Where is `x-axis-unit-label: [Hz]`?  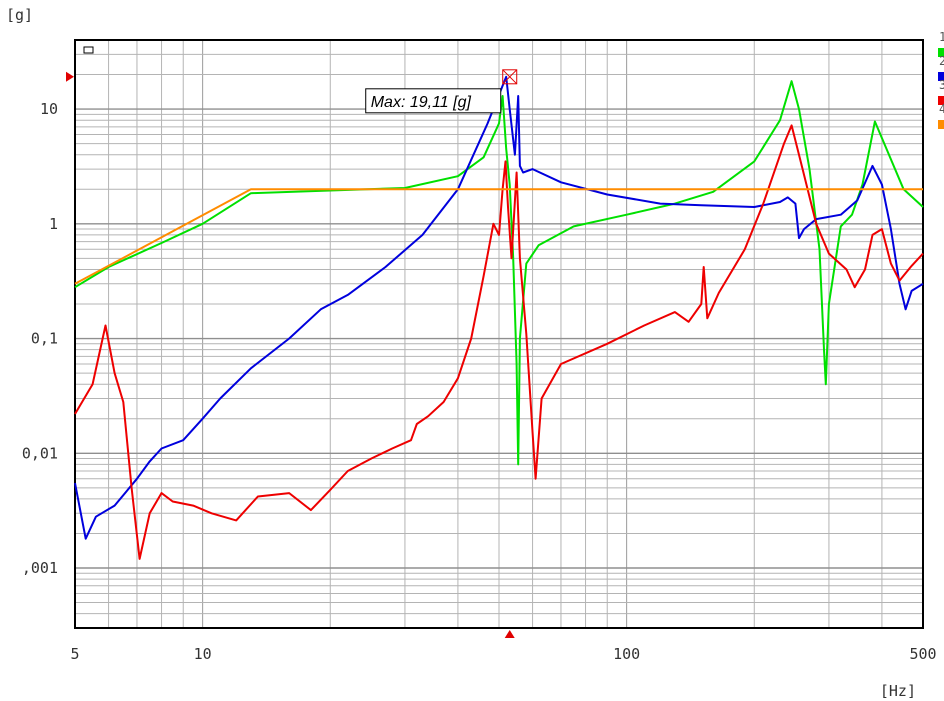 x-axis-unit-label: [Hz] is located at coordinates (898, 691).